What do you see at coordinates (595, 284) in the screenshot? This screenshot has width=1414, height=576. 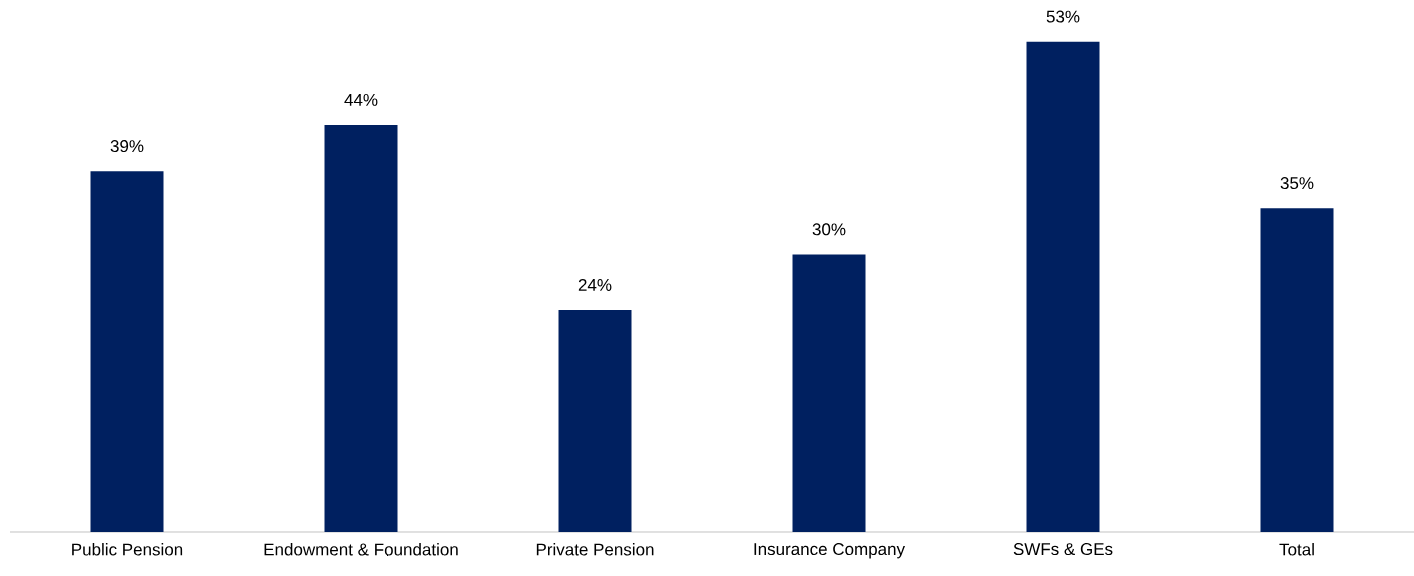 I see `data-label: 24%` at bounding box center [595, 284].